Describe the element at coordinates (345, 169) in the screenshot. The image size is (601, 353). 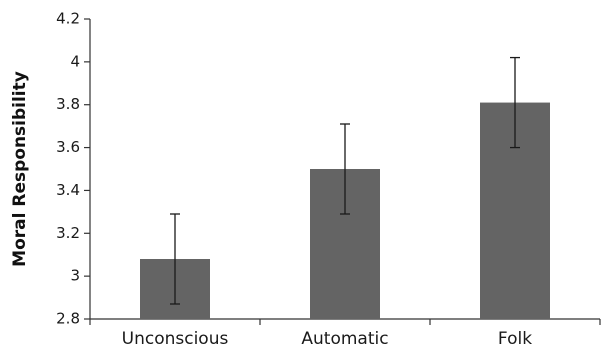
I see `error-bar-automatic` at that location.